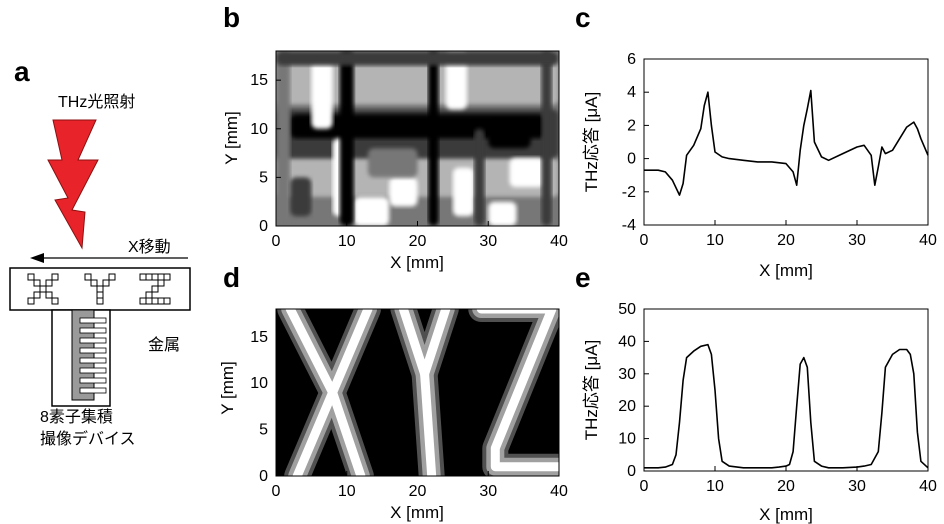  I want to click on chart-c-frame, so click(786, 142).